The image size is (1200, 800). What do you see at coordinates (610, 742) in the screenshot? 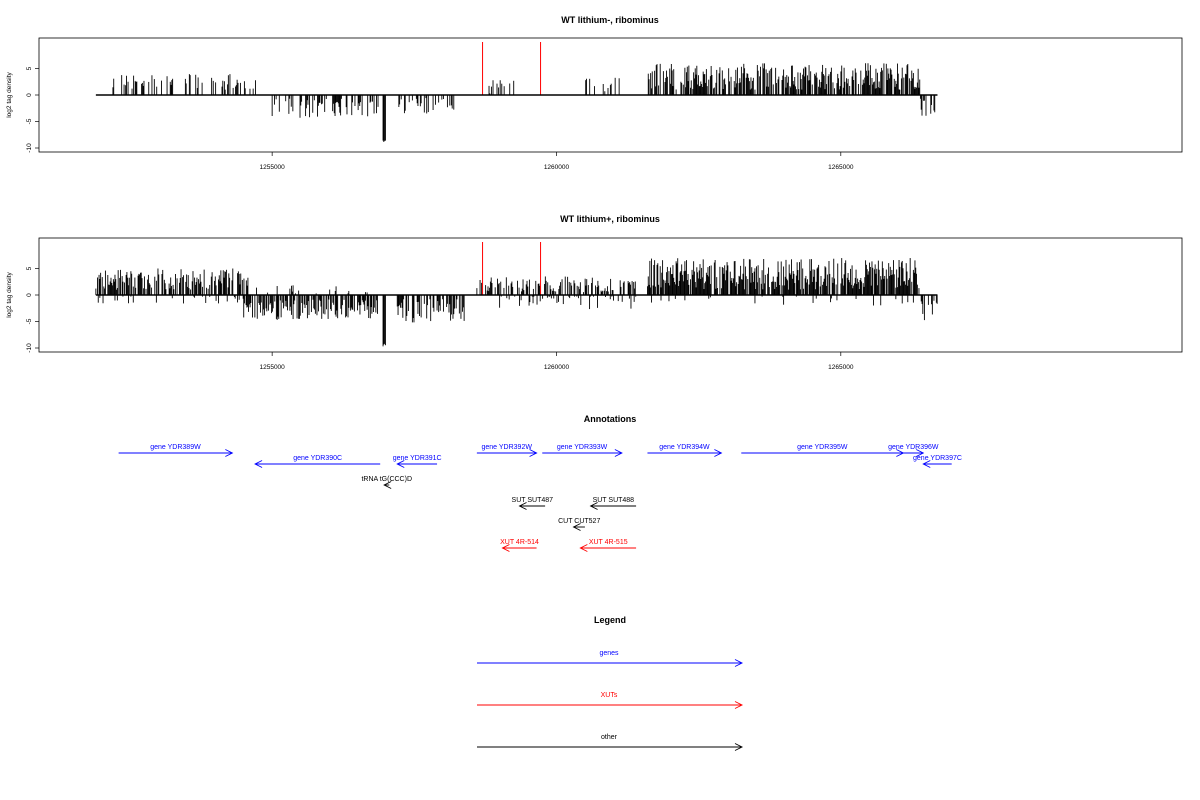
I see `legend-entry: other` at bounding box center [610, 742].